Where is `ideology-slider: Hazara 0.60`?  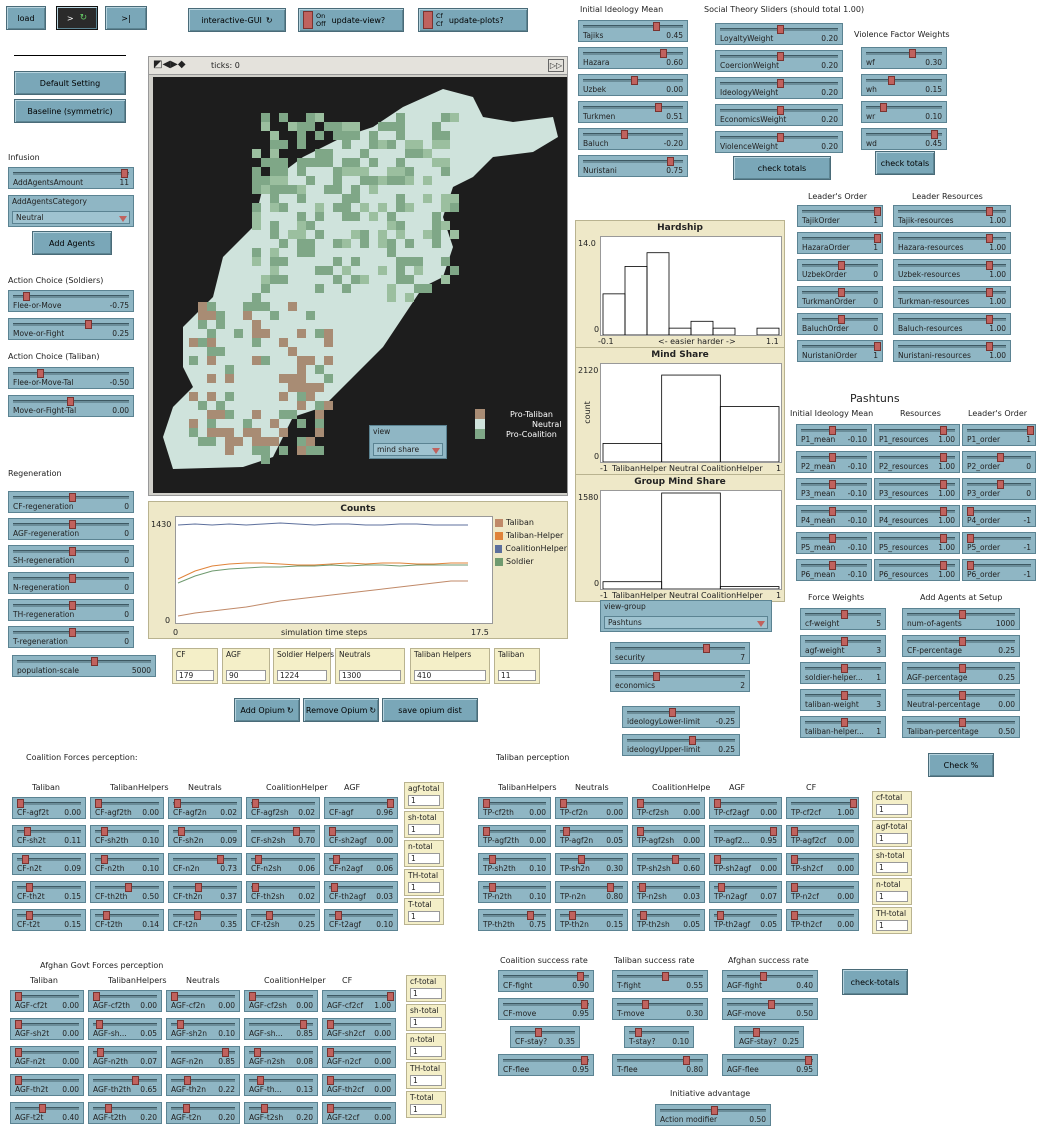 ideology-slider: Hazara 0.60 is located at coordinates (633, 58).